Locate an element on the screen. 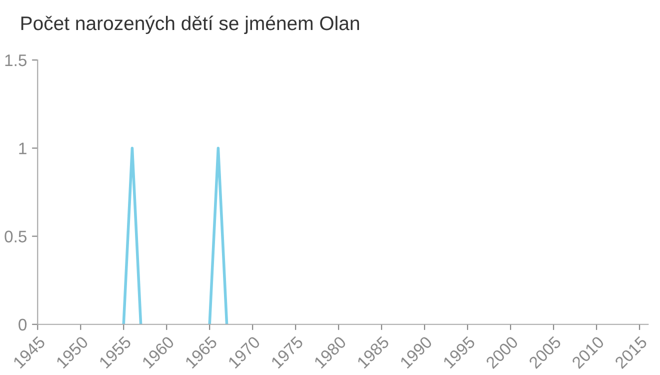 The width and height of the screenshot is (660, 375). y-tick-label: 1.5 is located at coordinates (16, 60).